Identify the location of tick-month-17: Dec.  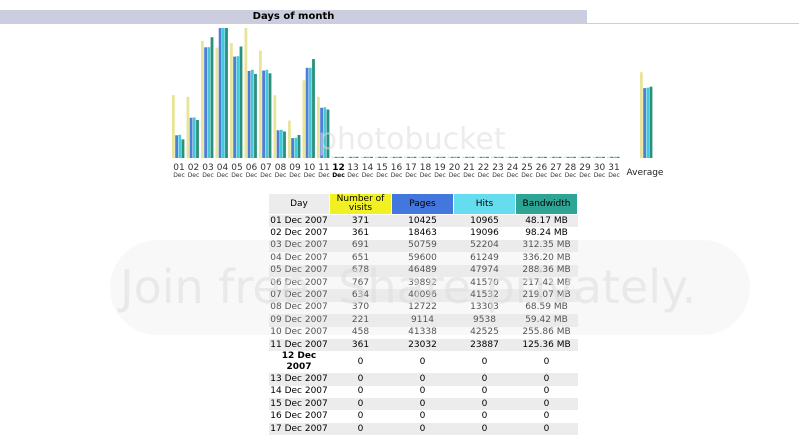
(411, 175).